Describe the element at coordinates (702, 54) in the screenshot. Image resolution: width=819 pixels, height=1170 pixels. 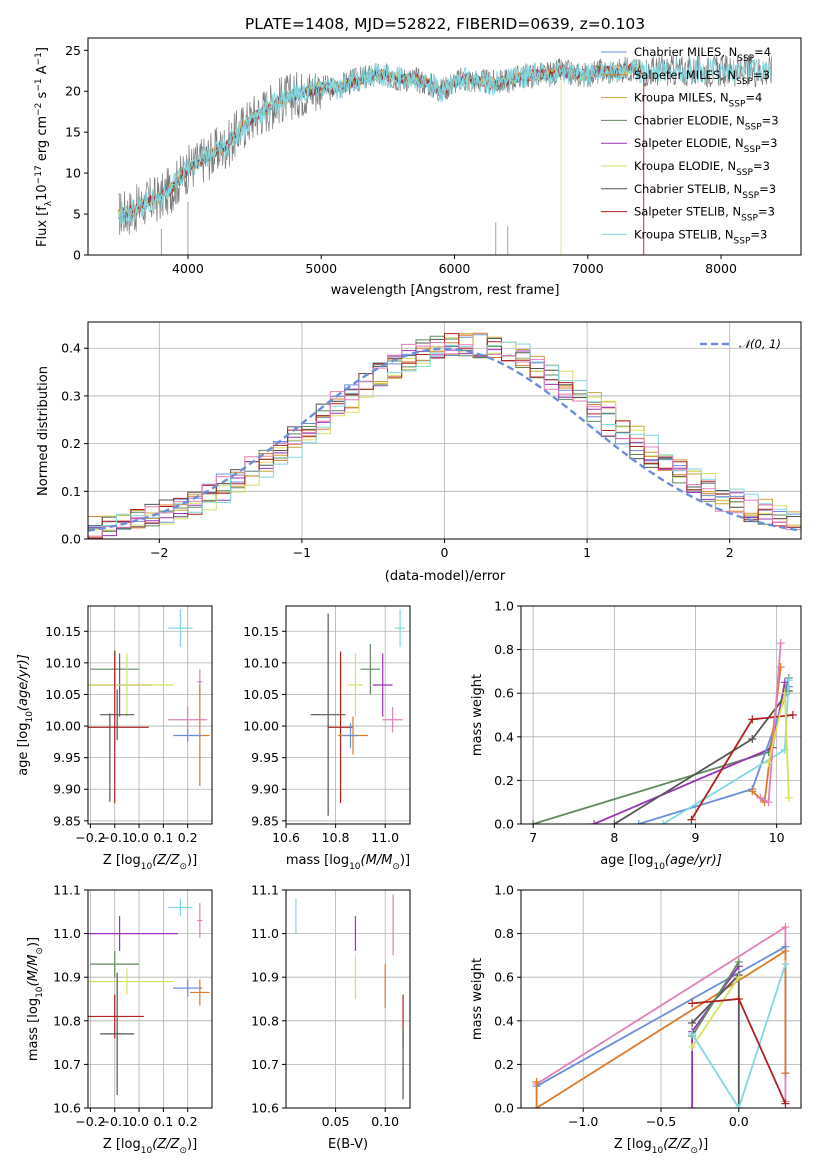
I see `legend-label: Chabrier MILES, NSSP=4` at that location.